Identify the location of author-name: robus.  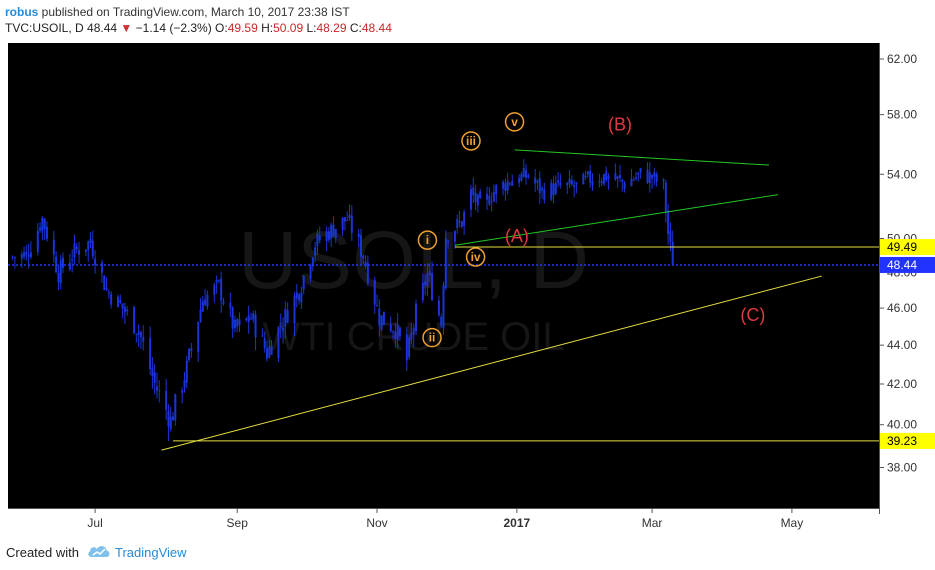
(22, 12).